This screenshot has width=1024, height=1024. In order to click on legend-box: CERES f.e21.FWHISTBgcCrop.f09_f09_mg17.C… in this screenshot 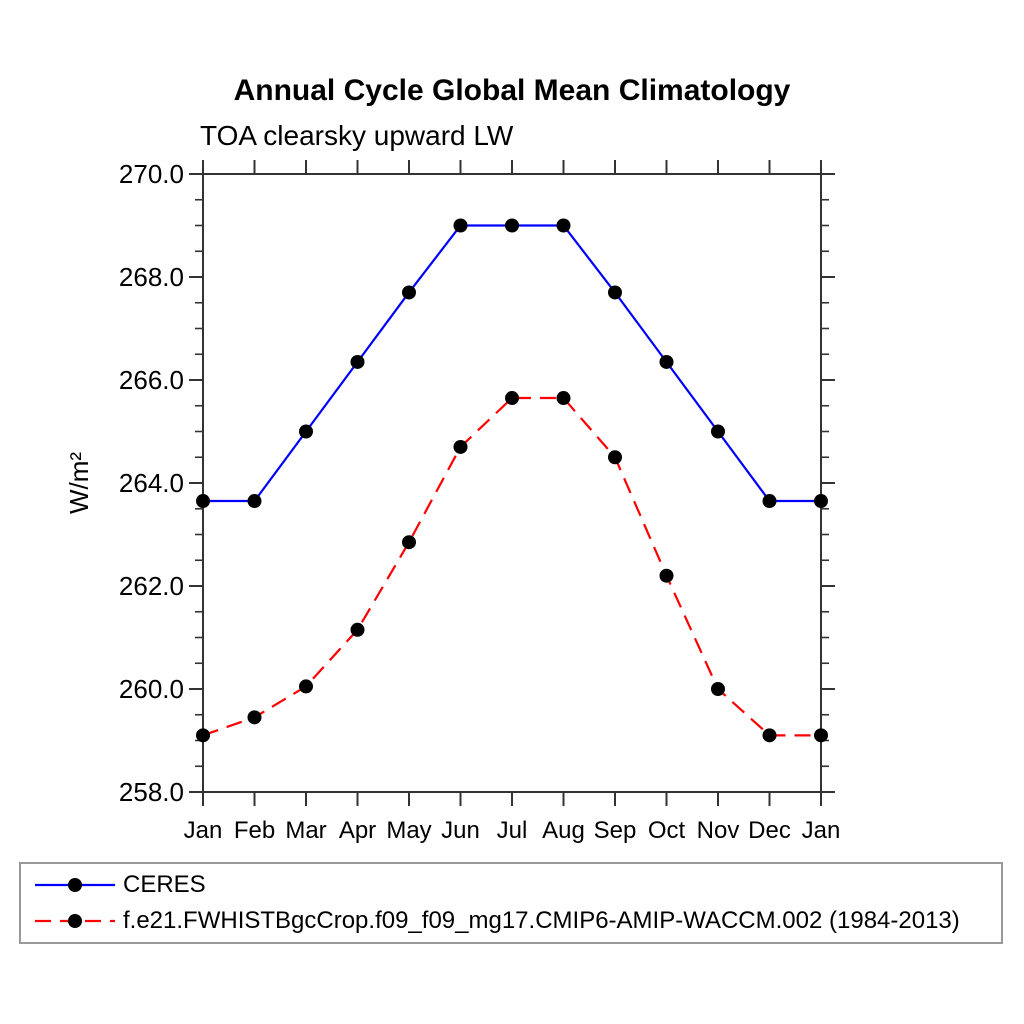, I will do `click(511, 903)`.